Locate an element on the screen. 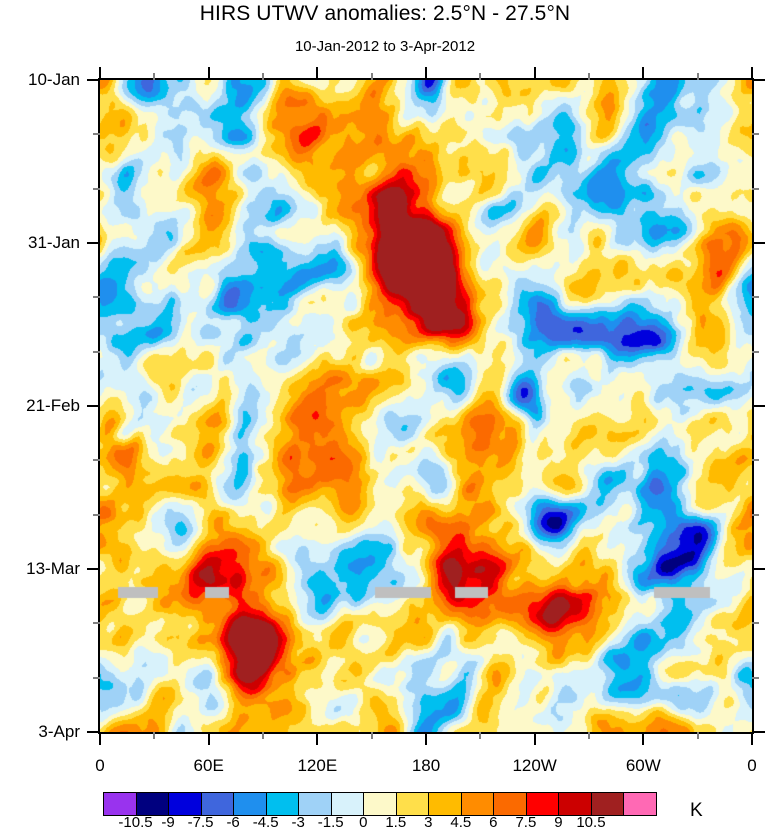 This screenshot has width=770, height=834. x-axis-tick-label: 60W is located at coordinates (643, 765).